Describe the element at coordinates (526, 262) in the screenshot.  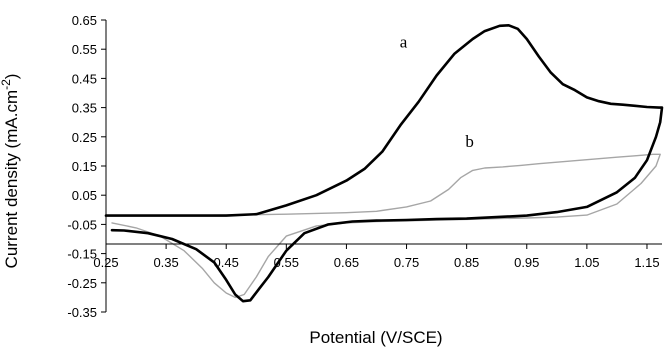
I see `x-tick-label: 0.95` at that location.